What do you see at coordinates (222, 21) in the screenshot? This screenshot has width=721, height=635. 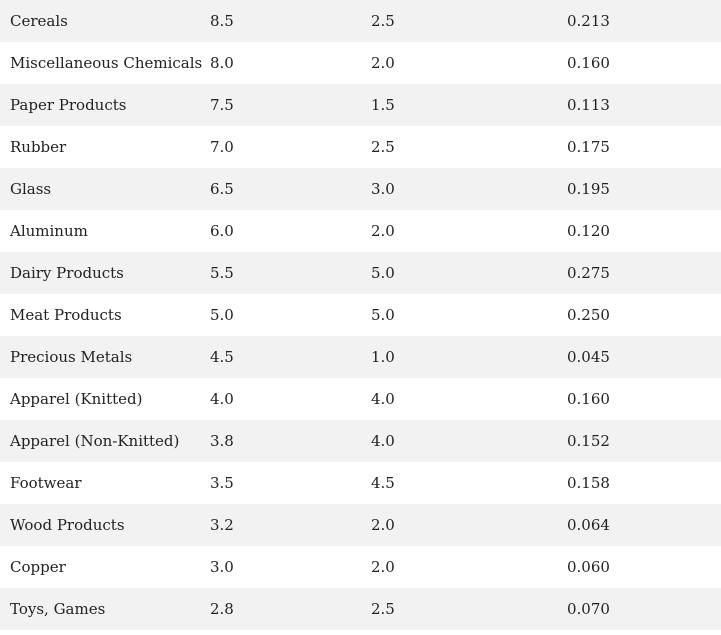 I see `value-1-cell: 8.5` at bounding box center [222, 21].